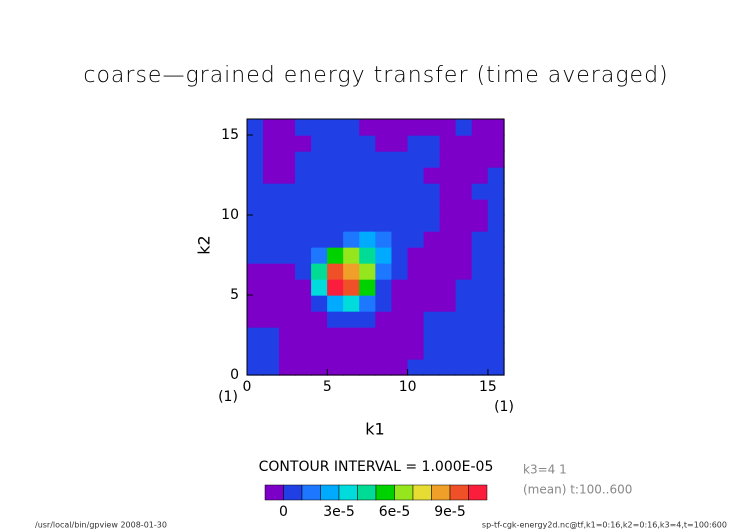 The image size is (752, 532). I want to click on colorbar-label: 0, so click(283, 512).